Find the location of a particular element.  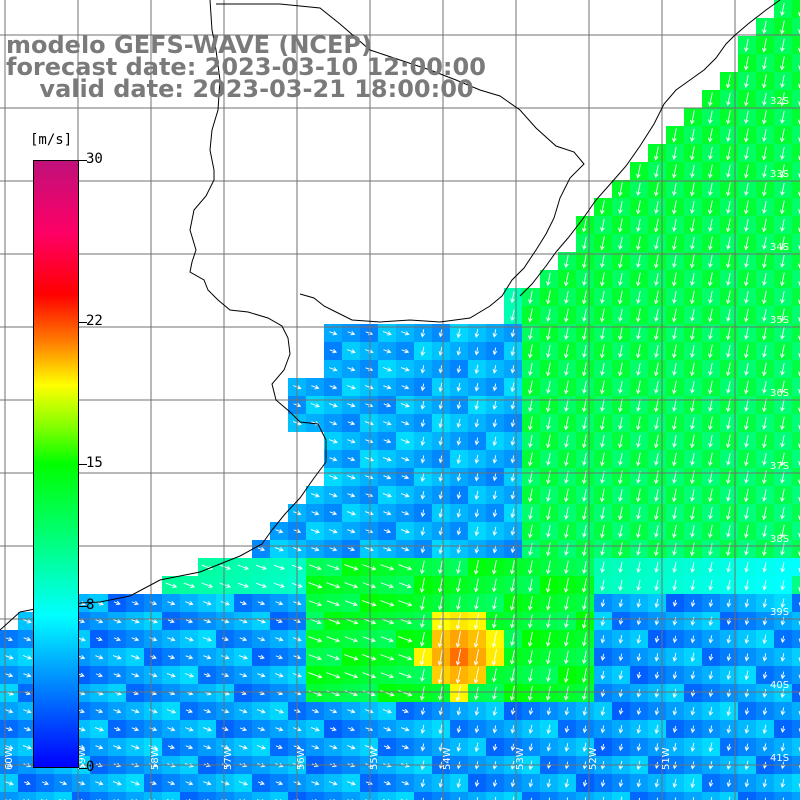

colorbar-tick-mark is located at coordinates (83, 323).